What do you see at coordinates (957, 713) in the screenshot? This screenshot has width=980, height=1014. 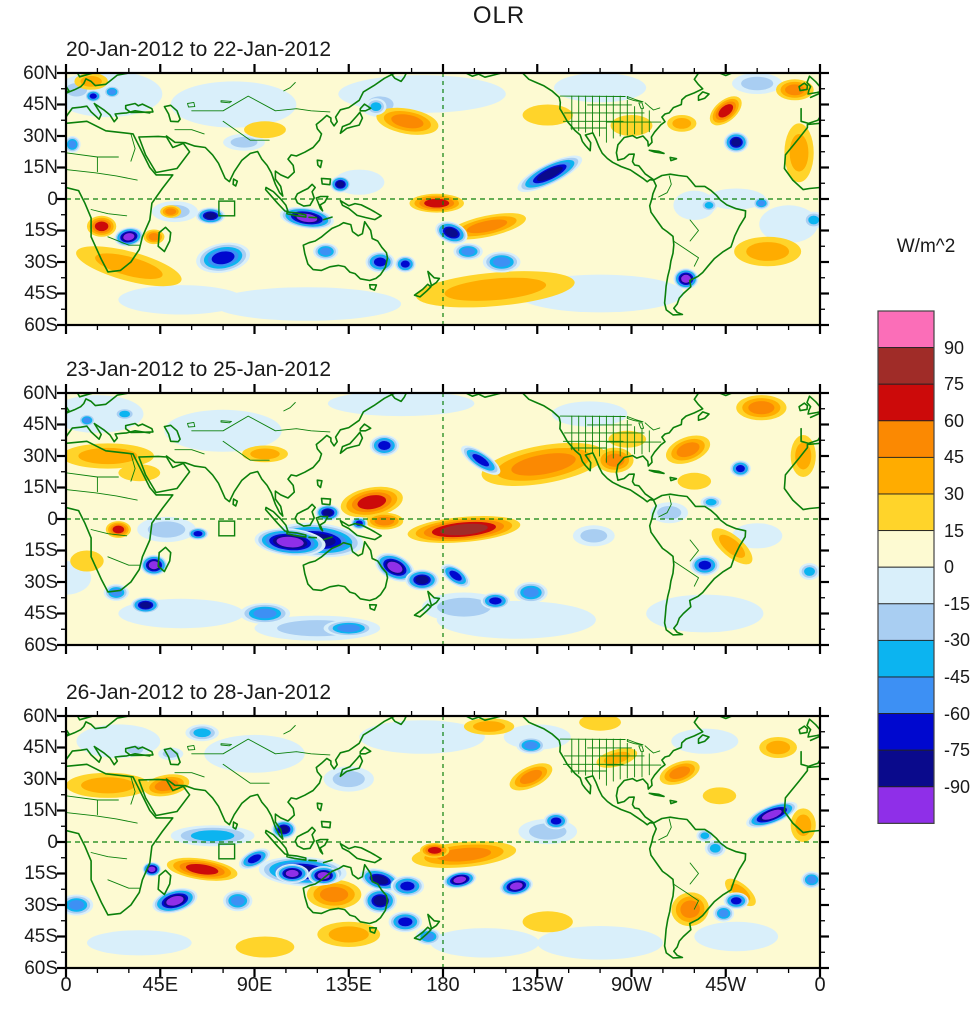 I see `colorbar-tick-label: -60` at bounding box center [957, 713].